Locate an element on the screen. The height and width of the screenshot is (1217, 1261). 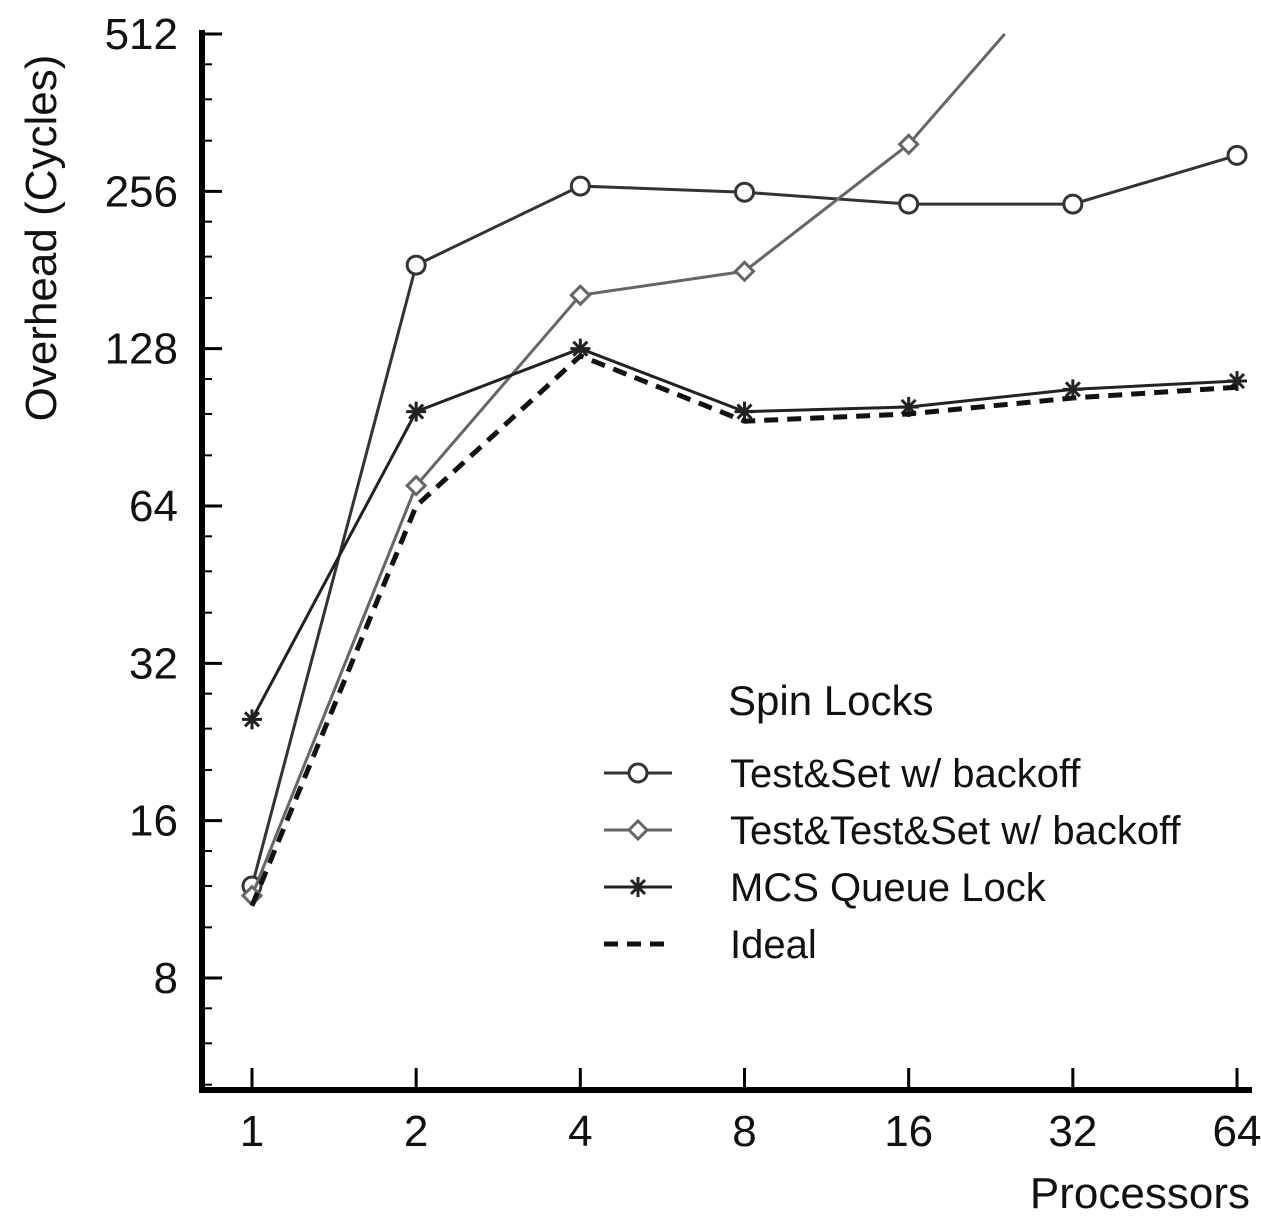
x-tick-label: 2 is located at coordinates (416, 1131).